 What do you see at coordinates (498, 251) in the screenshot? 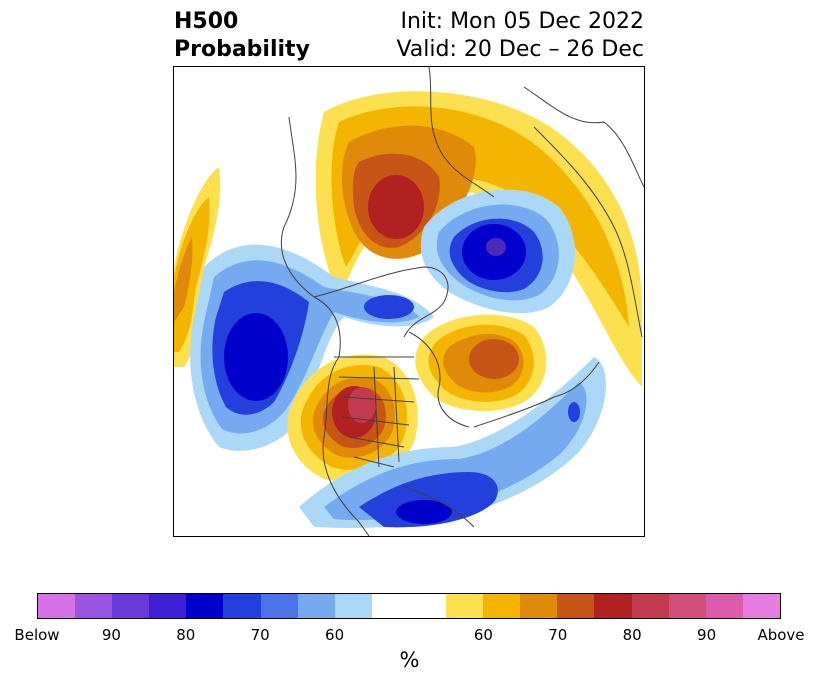
I see `cold-anomaly-arctic` at bounding box center [498, 251].